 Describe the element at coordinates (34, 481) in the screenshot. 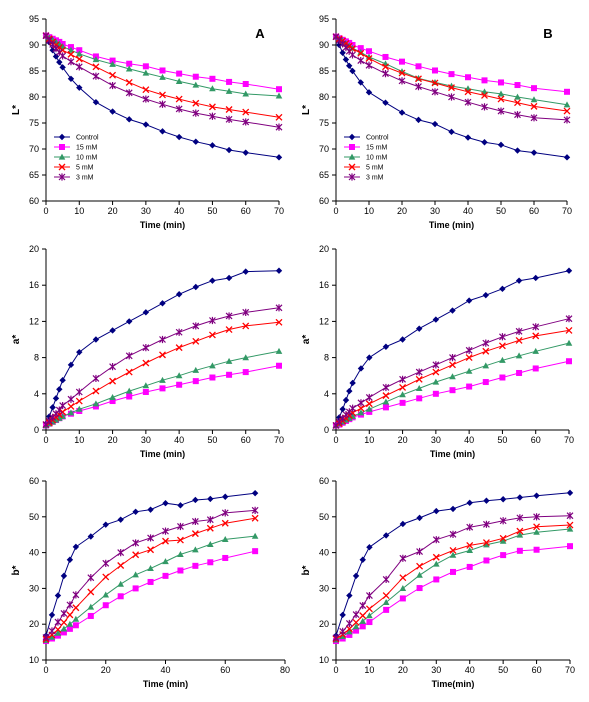

I see `y-tick-label: 60` at that location.